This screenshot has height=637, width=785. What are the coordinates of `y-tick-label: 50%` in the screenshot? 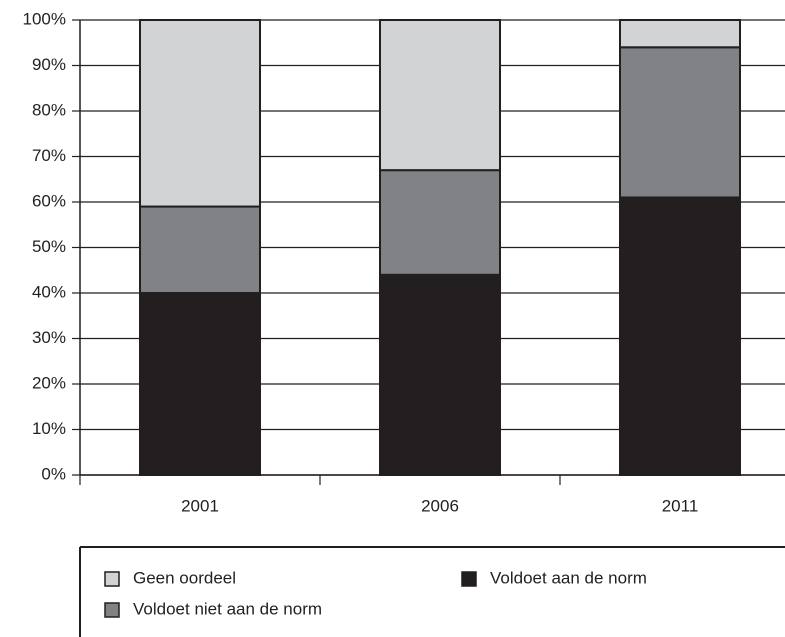 It's located at (49, 246).